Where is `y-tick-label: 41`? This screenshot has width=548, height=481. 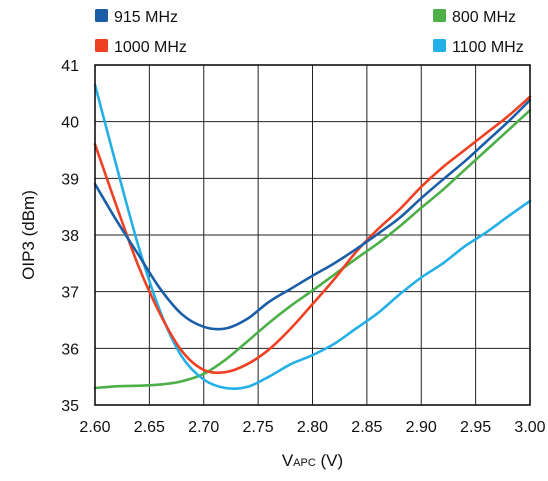
y-tick-label: 41 is located at coordinates (70, 66).